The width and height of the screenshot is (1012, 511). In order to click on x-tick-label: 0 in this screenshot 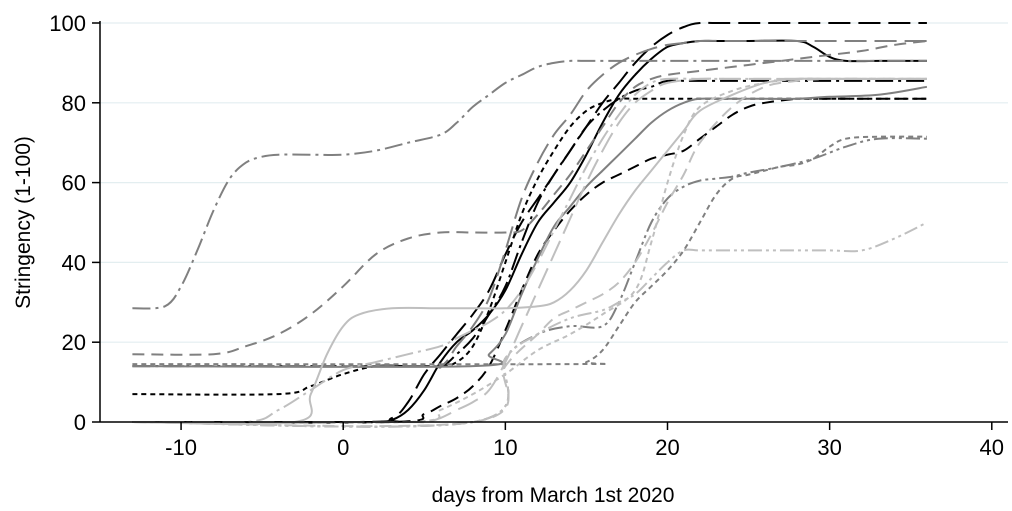, I will do `click(343, 447)`.